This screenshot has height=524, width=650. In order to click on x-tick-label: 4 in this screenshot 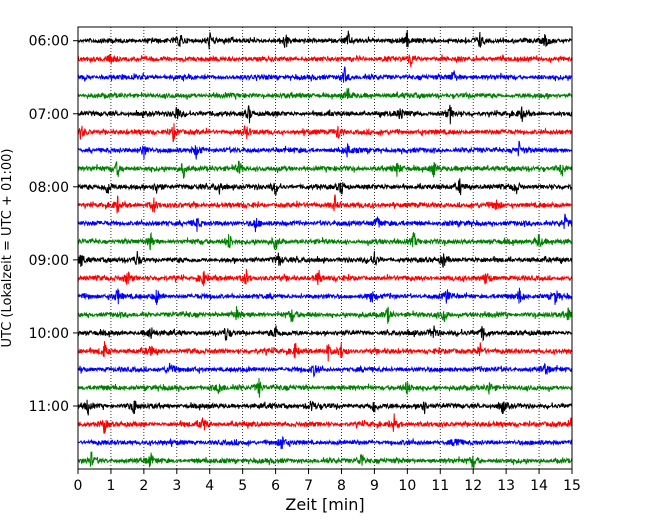, I will do `click(209, 486)`.